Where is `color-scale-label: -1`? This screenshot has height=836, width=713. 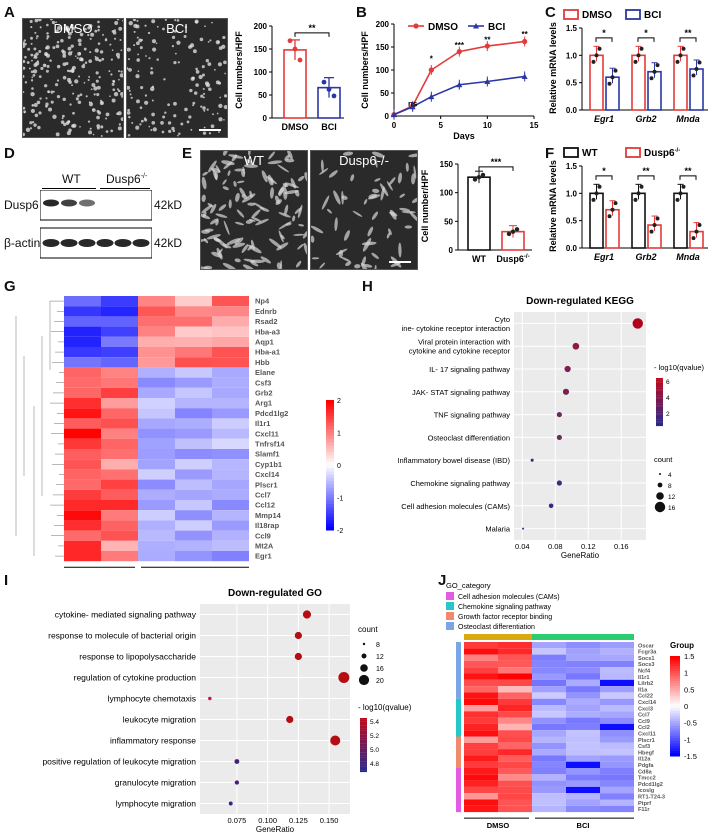
color-scale-label: -1 is located at coordinates (340, 499).